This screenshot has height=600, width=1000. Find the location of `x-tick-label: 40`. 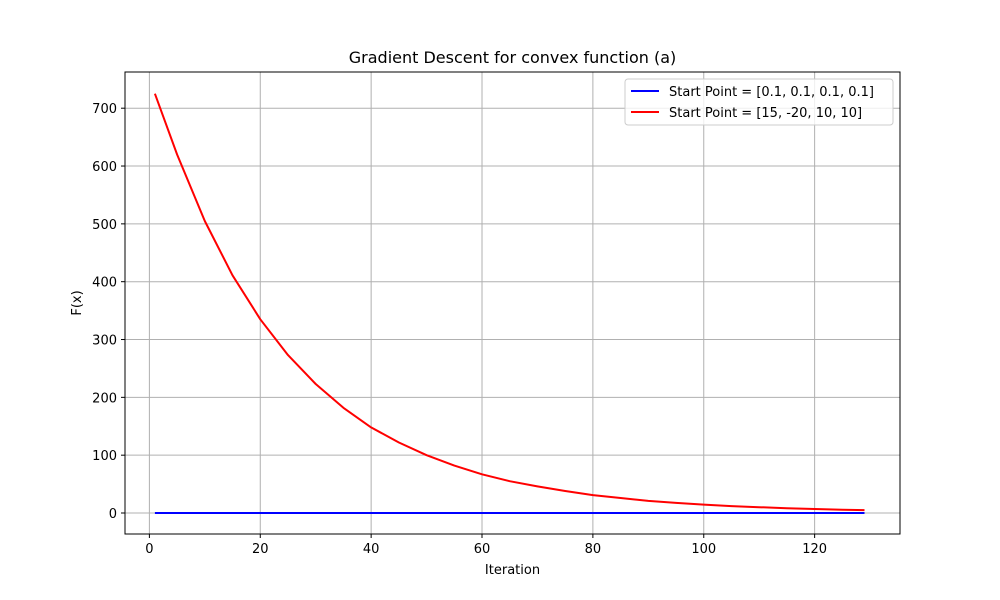

x-tick-label: 40 is located at coordinates (371, 549).